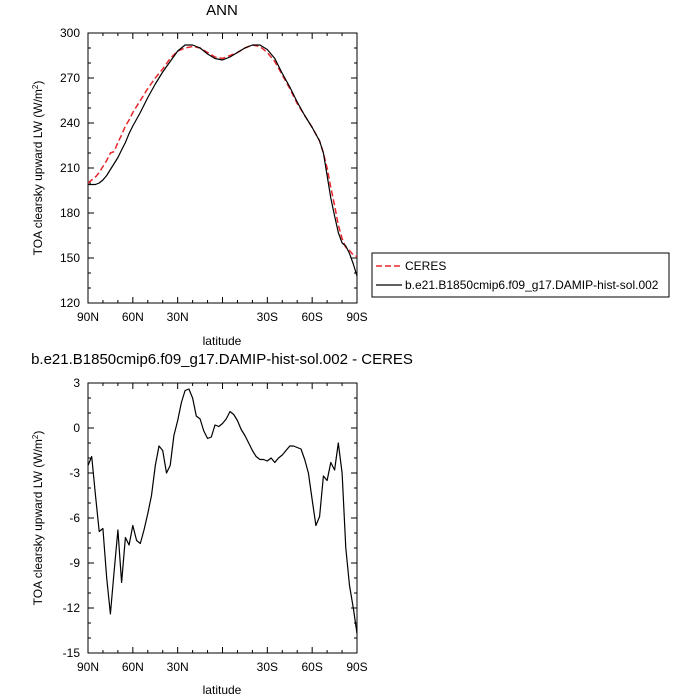 This screenshot has height=700, width=700. What do you see at coordinates (70, 303) in the screenshot?
I see `y-tick-label: 120` at bounding box center [70, 303].